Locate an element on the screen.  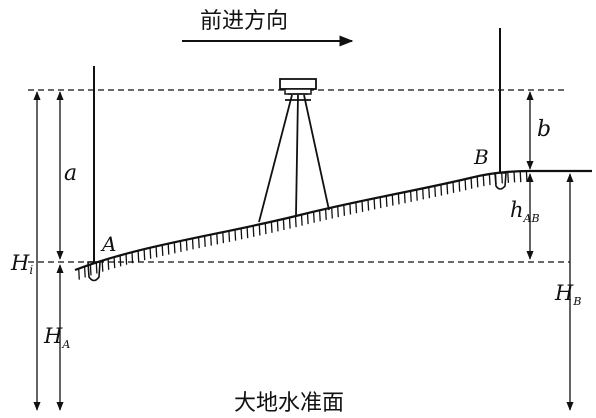
direction-title: 前进方向 is located at coordinates (244, 21).